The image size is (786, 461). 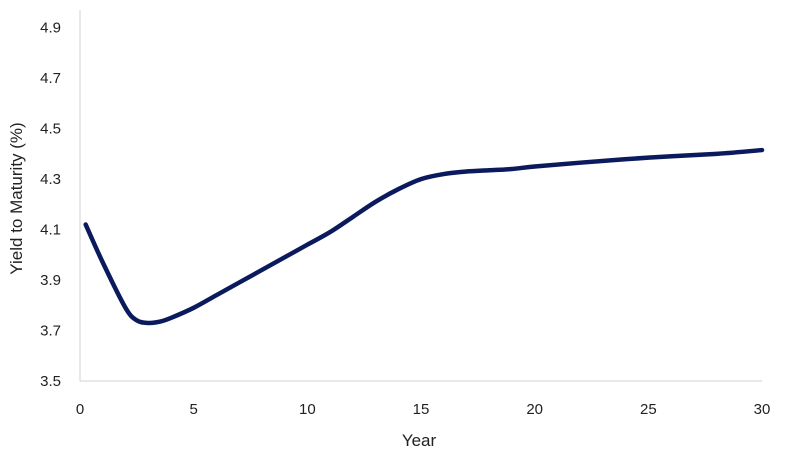 What do you see at coordinates (534, 409) in the screenshot?
I see `x-tick-label: 20` at bounding box center [534, 409].